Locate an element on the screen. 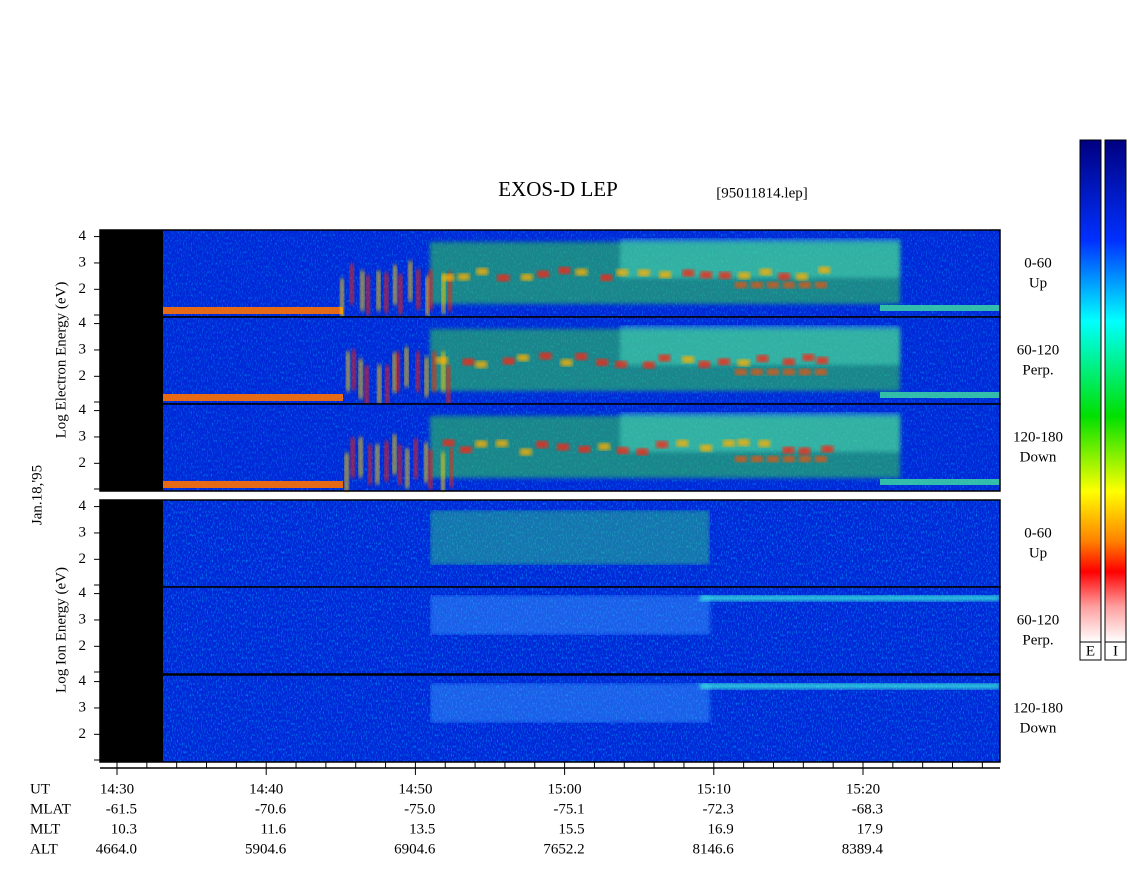 Image resolution: width=1130 pixels, height=875 pixels. panel-angle: 120-180 is located at coordinates (1038, 708).